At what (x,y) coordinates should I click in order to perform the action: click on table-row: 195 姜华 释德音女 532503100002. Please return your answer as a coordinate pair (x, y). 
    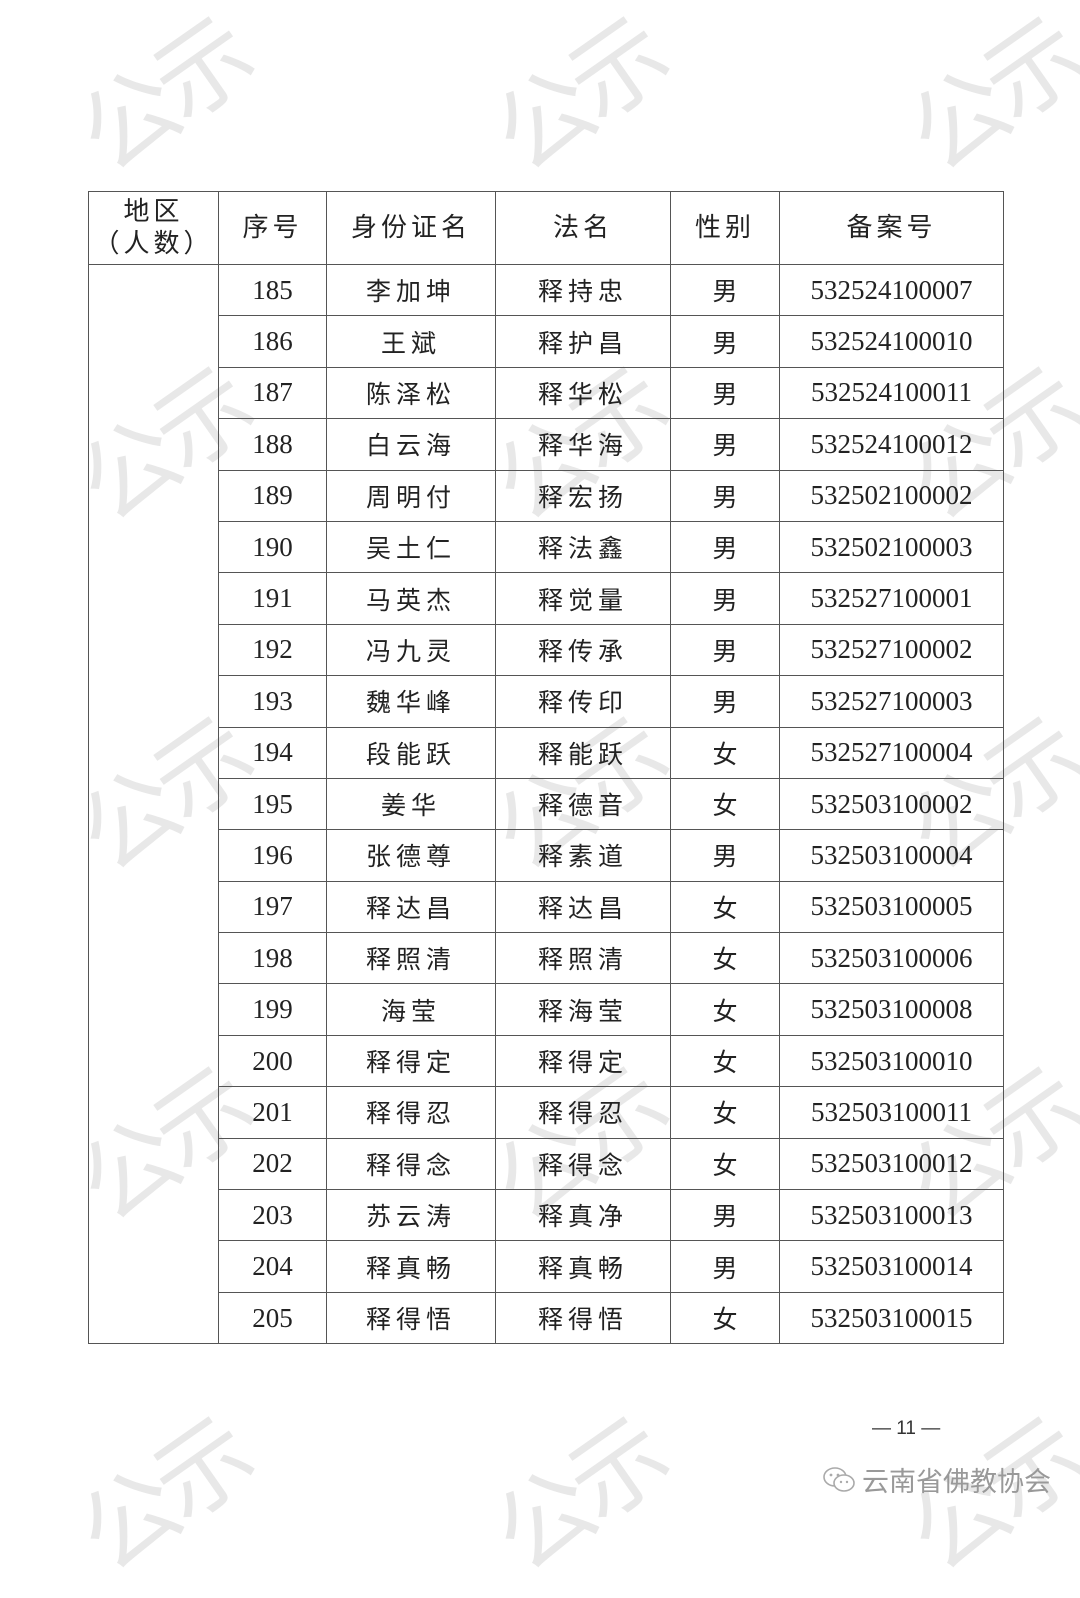
    Looking at the image, I should click on (546, 804).